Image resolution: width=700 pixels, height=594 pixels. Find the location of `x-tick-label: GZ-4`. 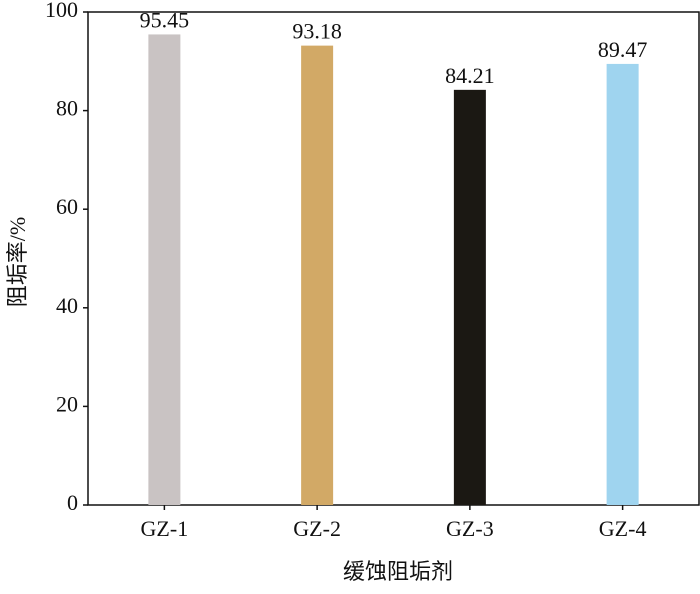

x-tick-label: GZ-4 is located at coordinates (623, 528).